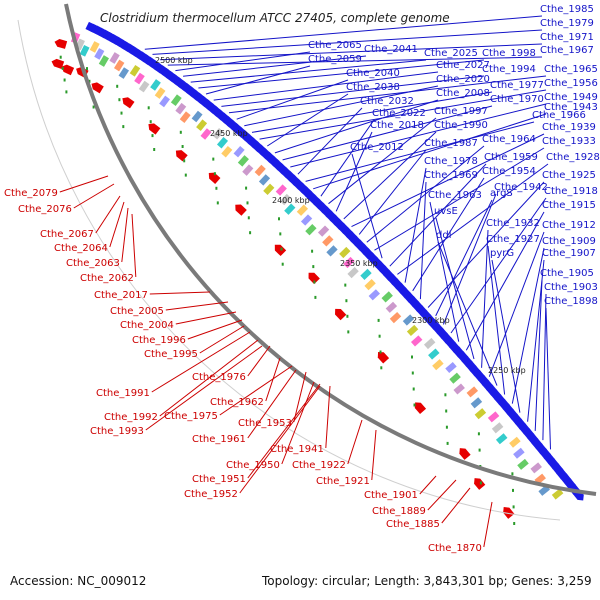 The width and height of the screenshot is (600, 600). Describe the element at coordinates (509, 69) in the screenshot. I see `gene-label: Cthe_1994` at that location.